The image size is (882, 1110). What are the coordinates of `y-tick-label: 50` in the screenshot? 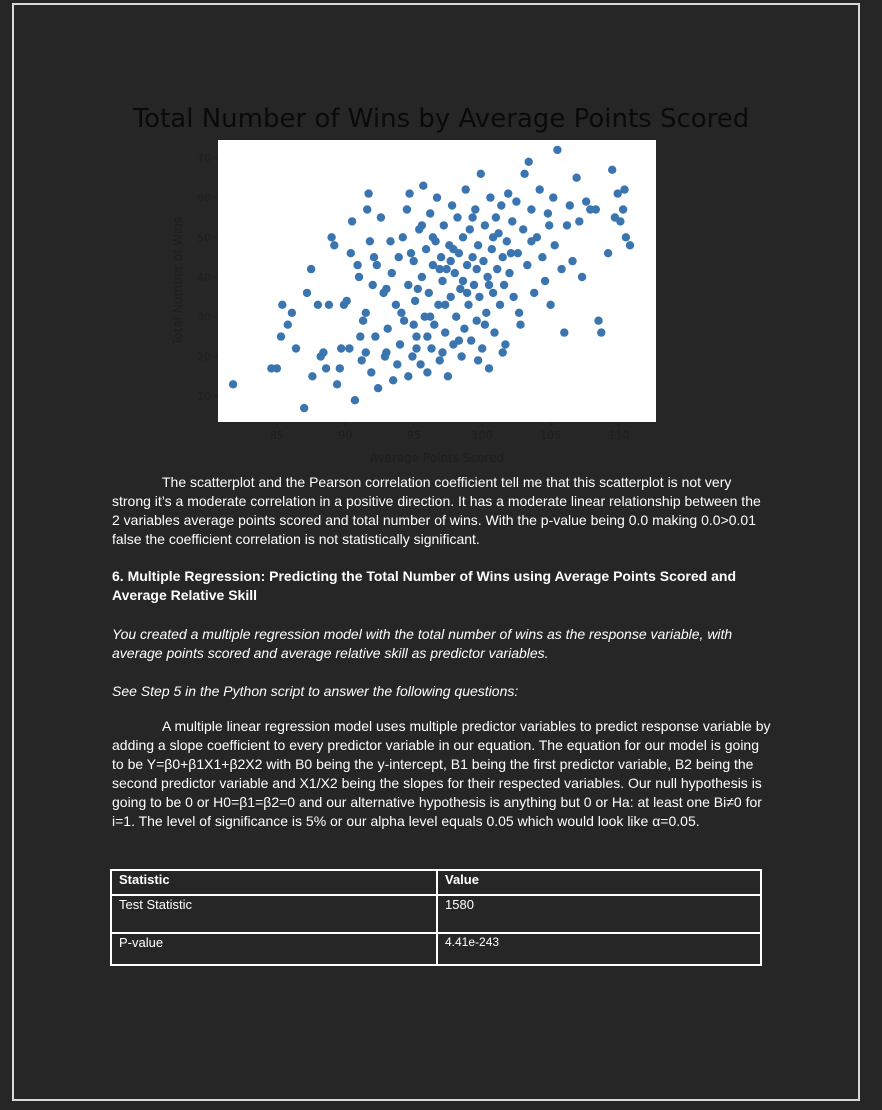 It's located at (204, 237).